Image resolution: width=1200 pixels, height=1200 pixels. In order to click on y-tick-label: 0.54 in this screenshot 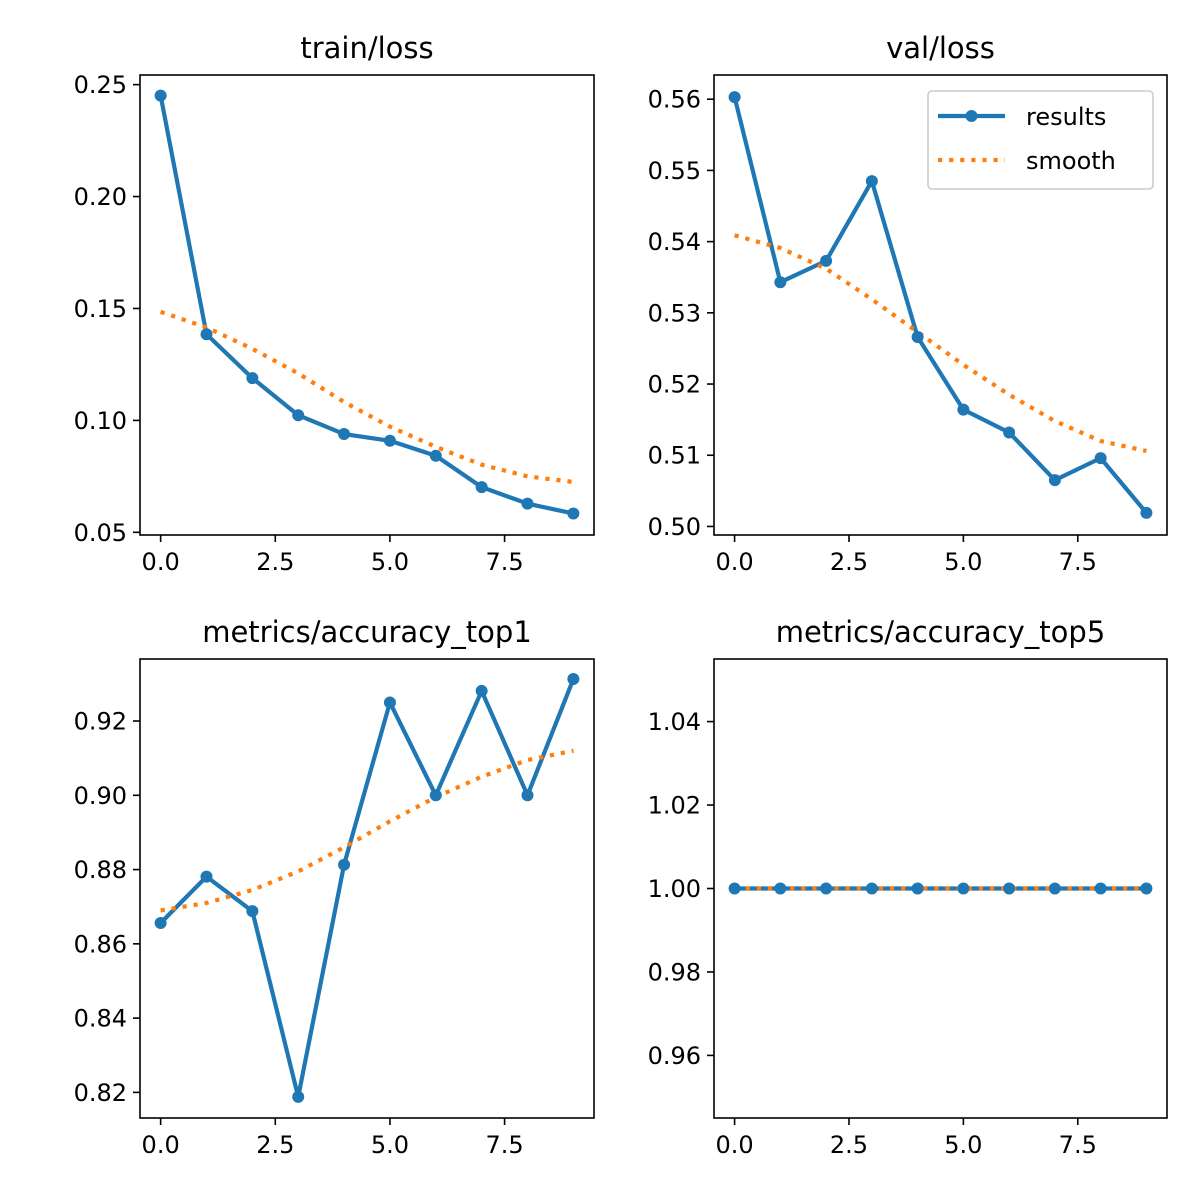, I will do `click(674, 242)`.